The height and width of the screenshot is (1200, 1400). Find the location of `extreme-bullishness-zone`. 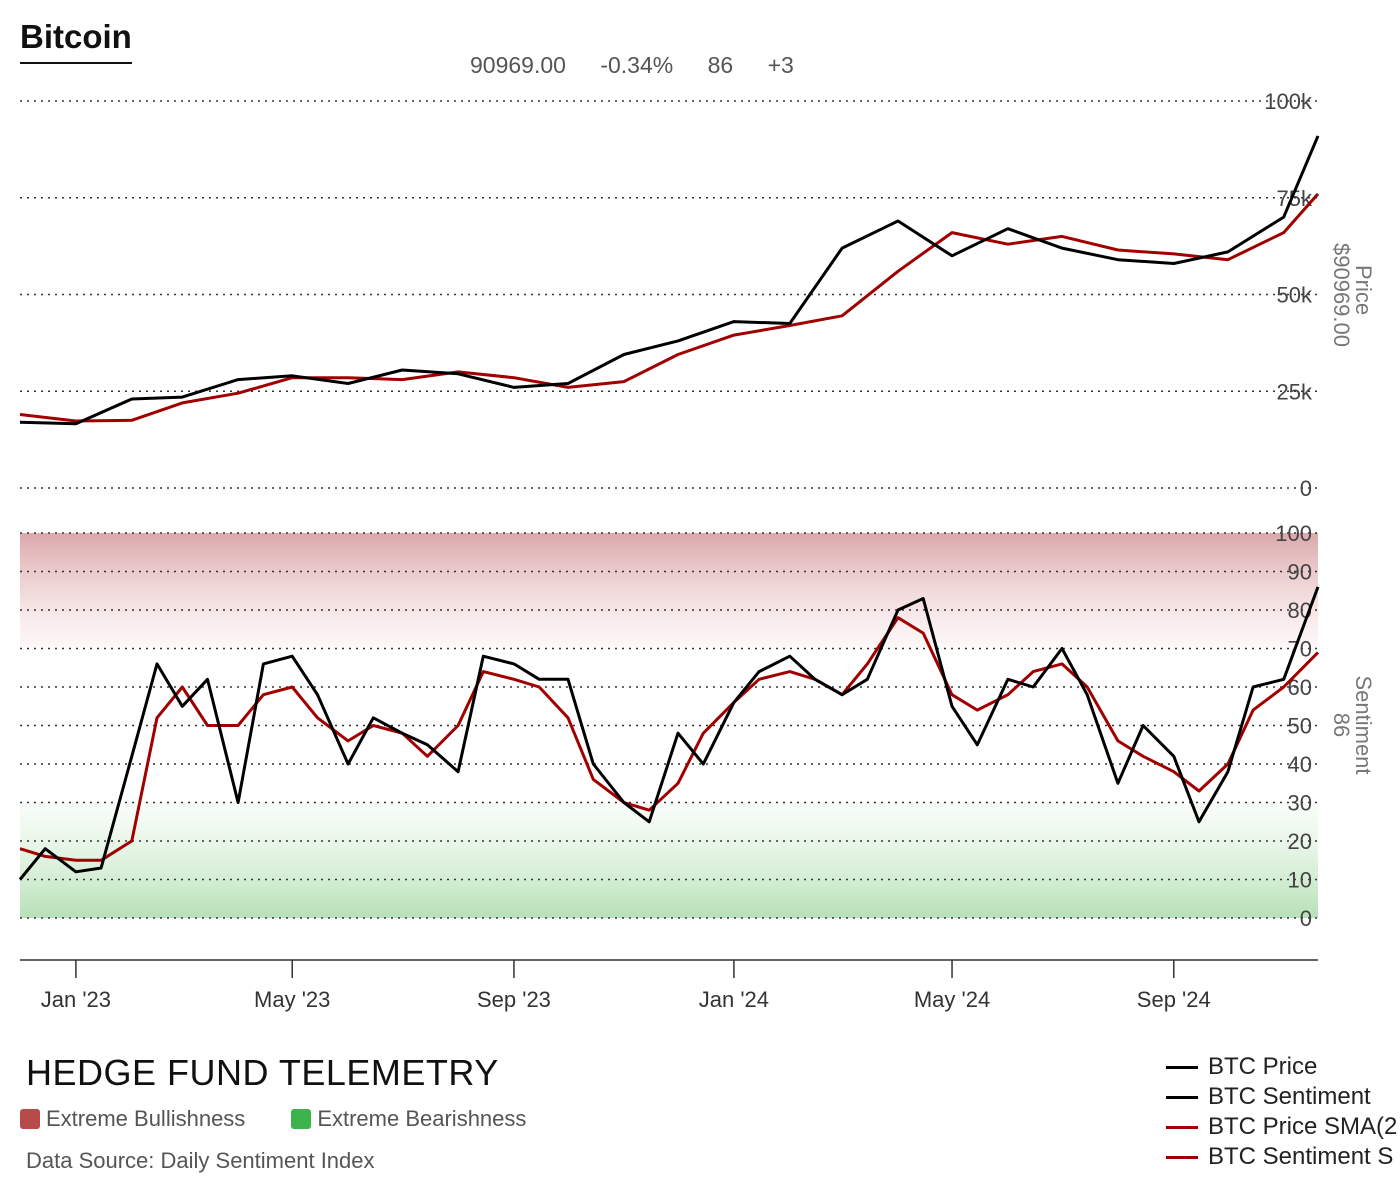

extreme-bullishness-zone is located at coordinates (669, 590).